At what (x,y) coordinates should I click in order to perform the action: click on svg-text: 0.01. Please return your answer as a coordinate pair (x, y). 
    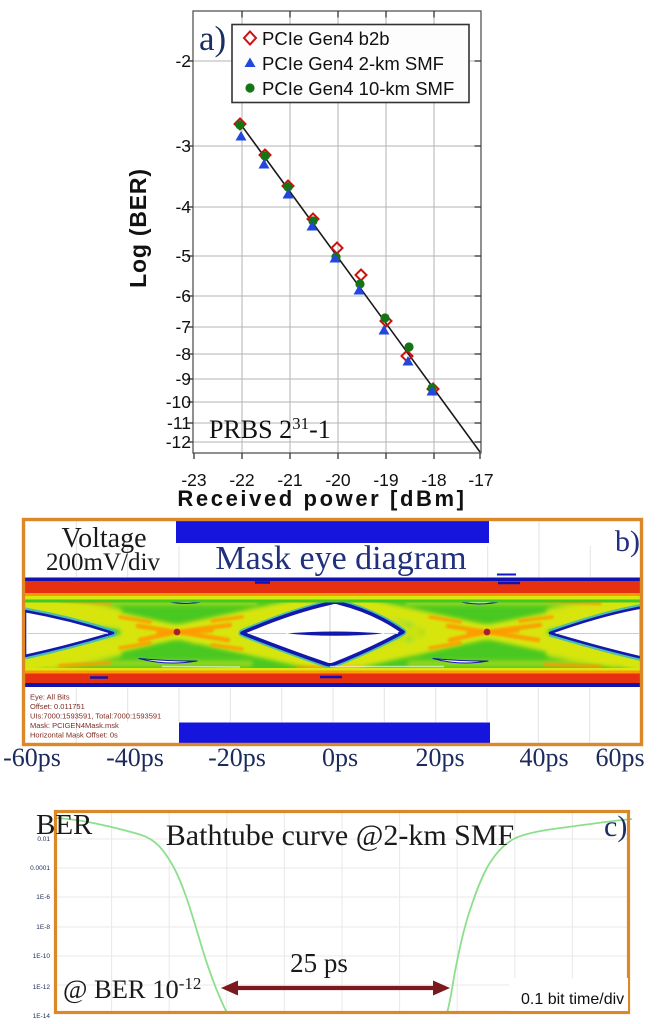
    Looking at the image, I should click on (43, 839).